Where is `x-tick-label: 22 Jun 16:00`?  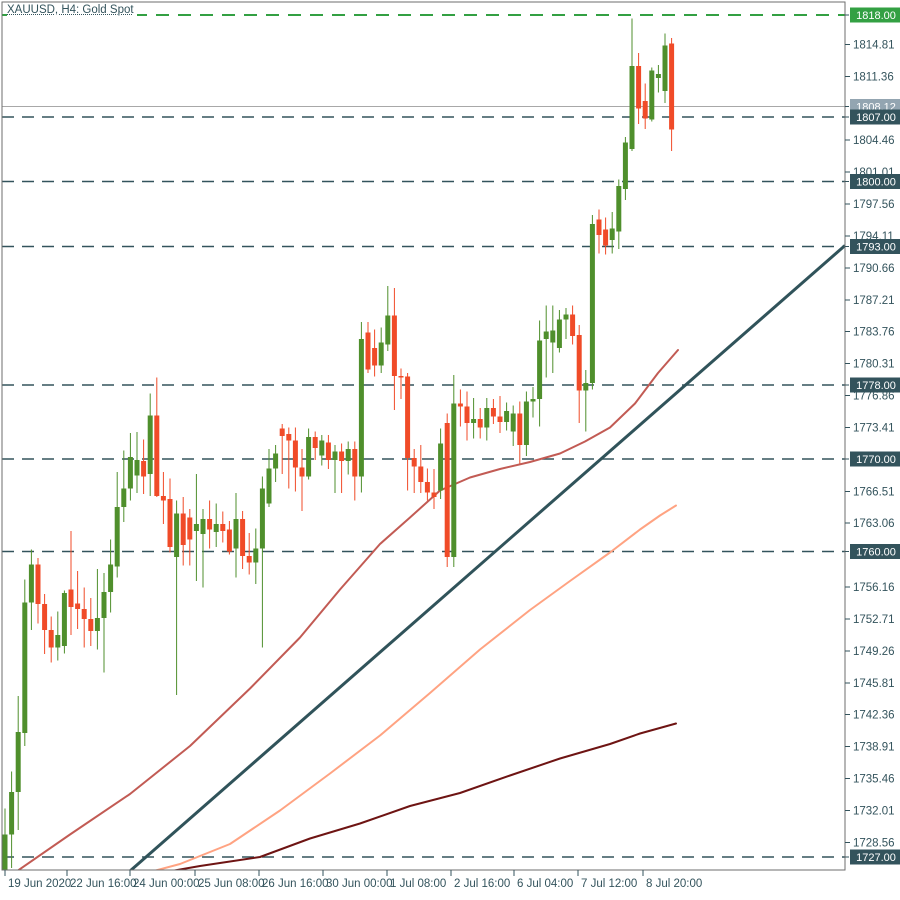 x-tick-label: 22 Jun 16:00 is located at coordinates (103, 884).